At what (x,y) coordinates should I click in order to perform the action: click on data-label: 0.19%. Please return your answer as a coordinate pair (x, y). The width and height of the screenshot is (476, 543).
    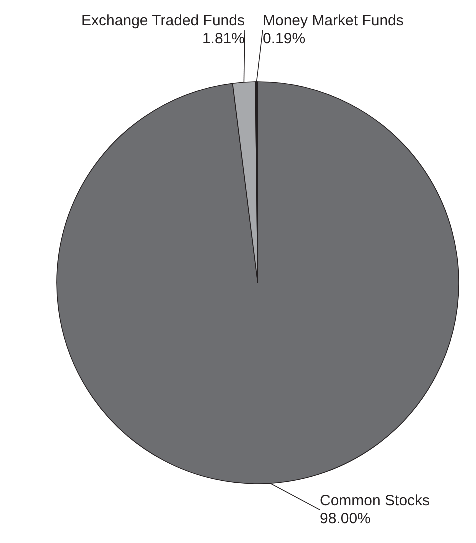
    Looking at the image, I should click on (284, 39).